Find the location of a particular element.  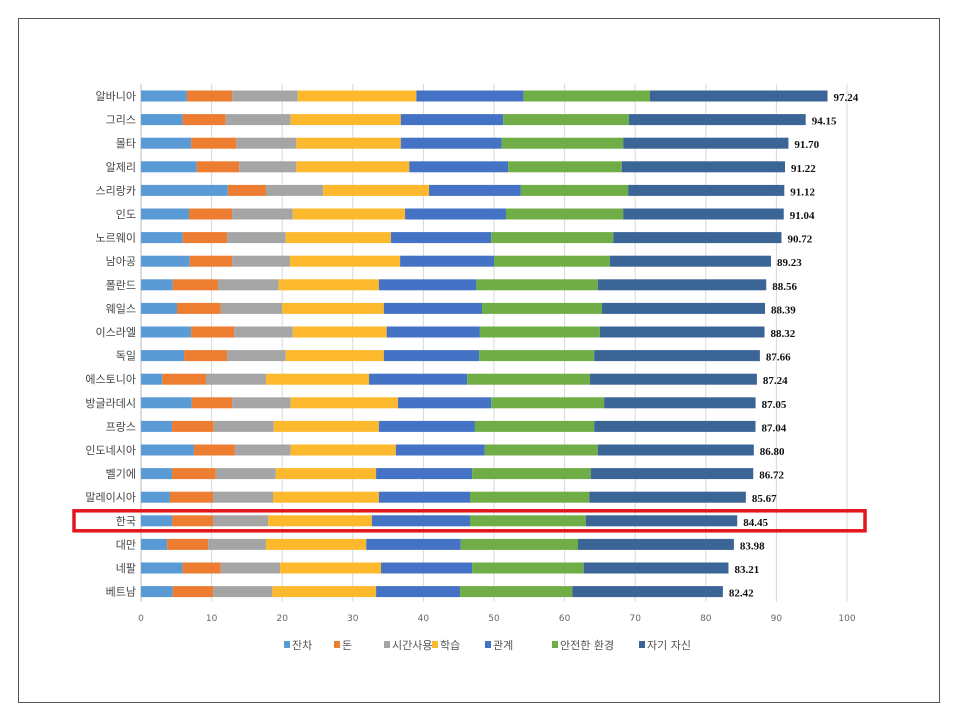

category-label: 알제리 is located at coordinates (121, 167).